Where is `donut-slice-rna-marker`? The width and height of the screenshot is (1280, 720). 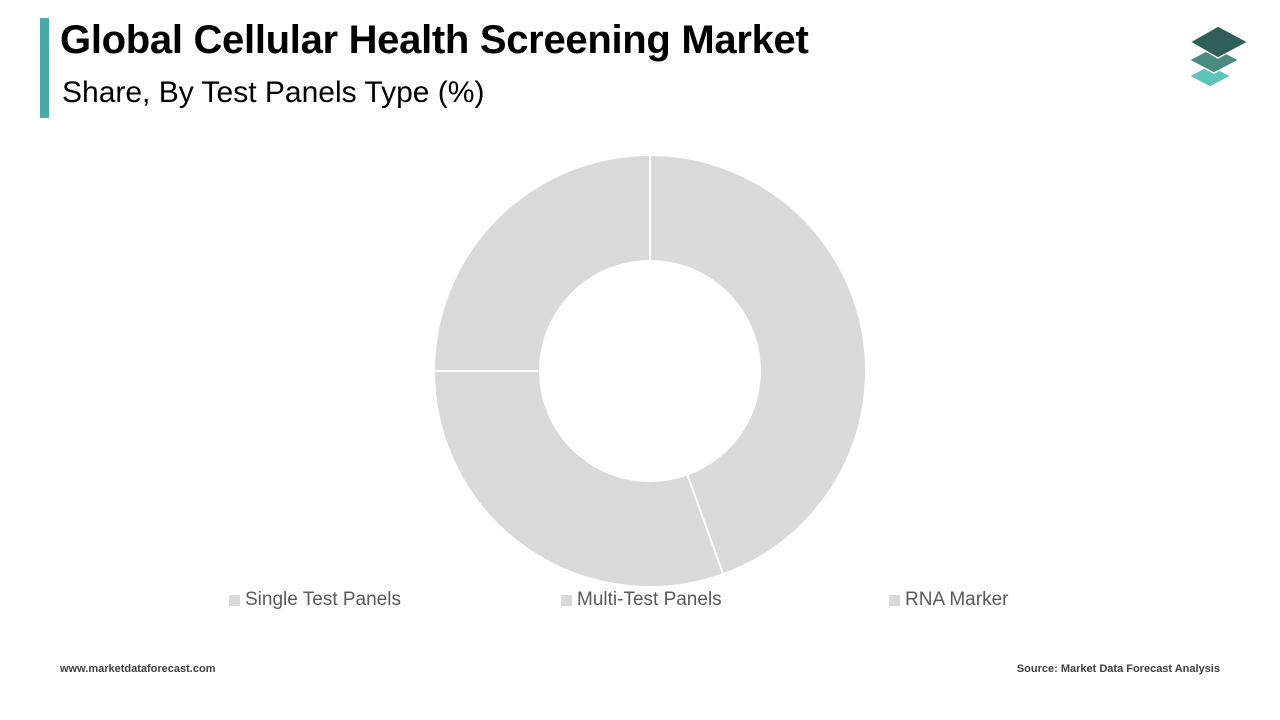
donut-slice-rna-marker is located at coordinates (541, 262).